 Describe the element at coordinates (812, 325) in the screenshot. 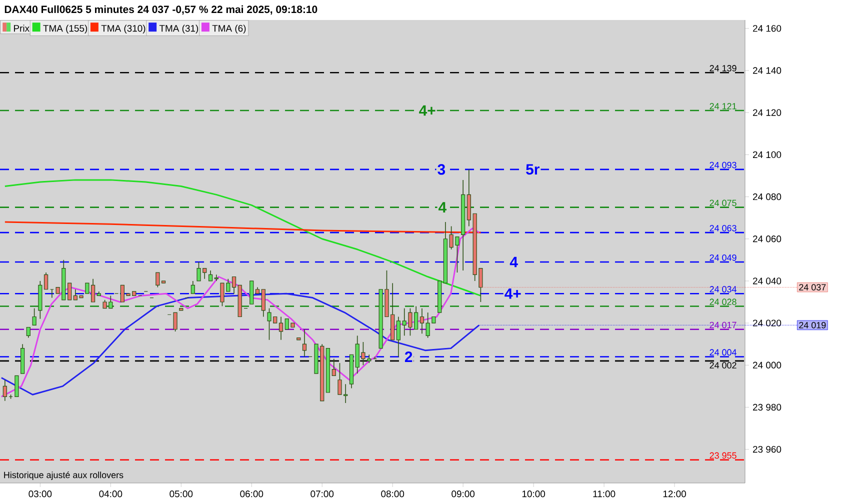

I see `annotation: 24 019` at that location.